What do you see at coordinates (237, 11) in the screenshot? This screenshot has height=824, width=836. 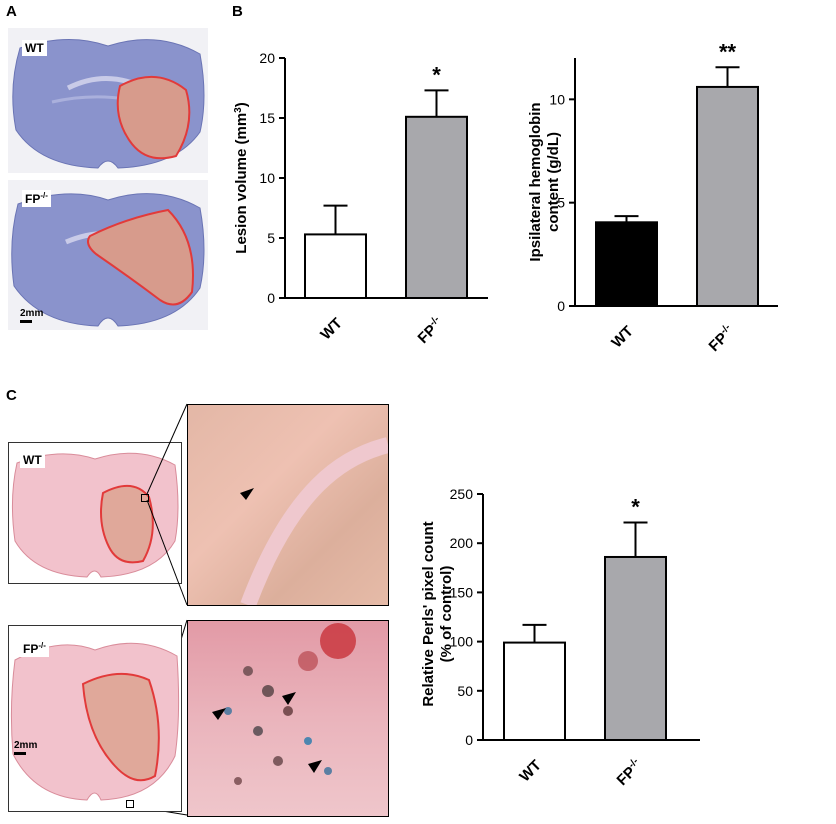 I see `panel-label-b: B` at bounding box center [237, 11].